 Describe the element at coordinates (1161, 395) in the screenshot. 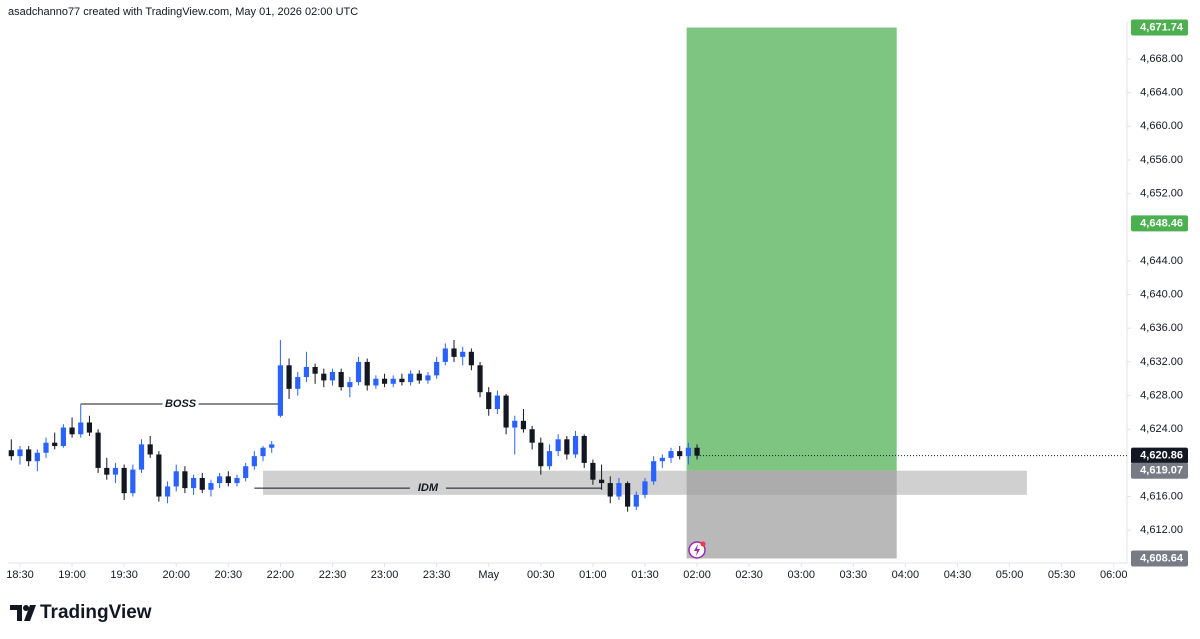

I see `y-tick-label: 4,628.00` at that location.